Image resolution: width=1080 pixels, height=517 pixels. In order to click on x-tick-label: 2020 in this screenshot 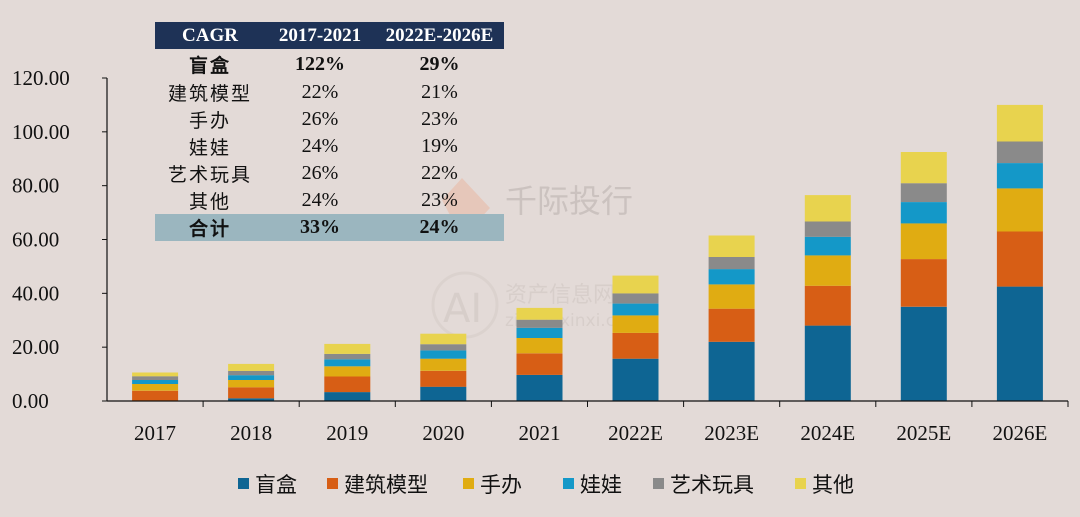, I will do `click(443, 433)`.